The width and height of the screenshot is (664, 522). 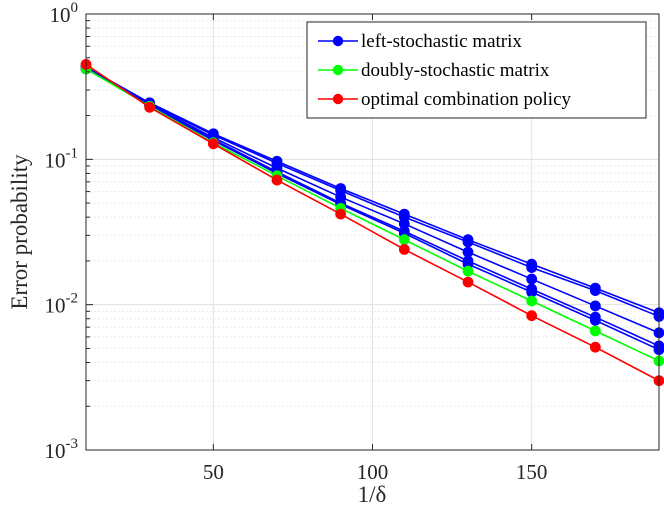 What do you see at coordinates (338, 70) in the screenshot?
I see `legend-marker-doubly-stochastic` at bounding box center [338, 70].